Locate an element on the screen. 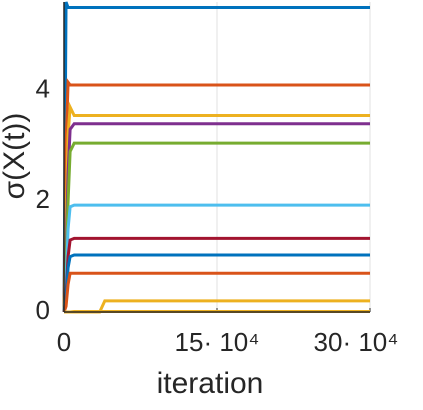 The width and height of the screenshot is (423, 410). y-axis-label: σ(X(t)) is located at coordinates (15, 156).